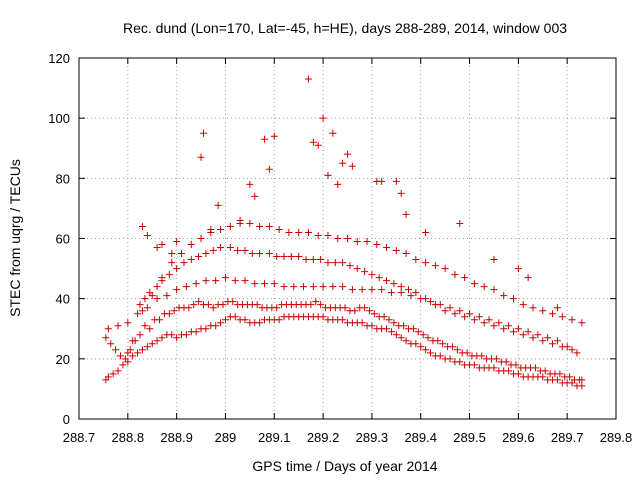  Describe the element at coordinates (59, 58) in the screenshot. I see `y-tick-label: 120` at that location.